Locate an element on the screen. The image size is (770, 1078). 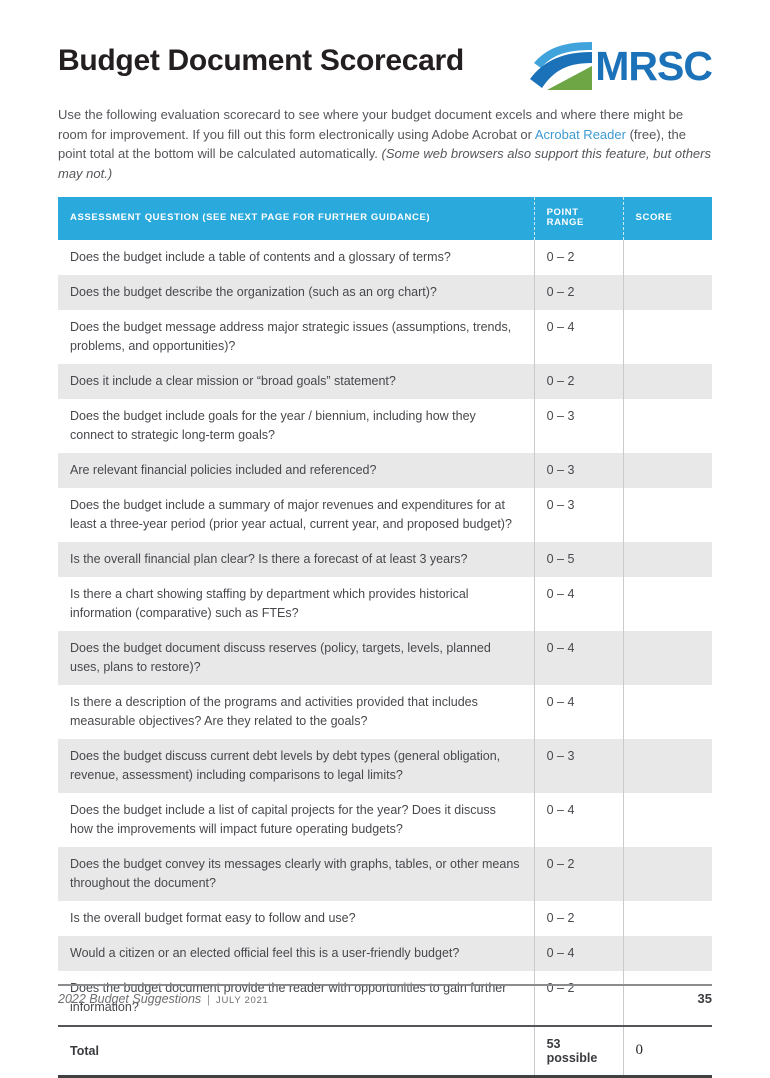
mrsc-logo: MRSC is located at coordinates (621, 66).